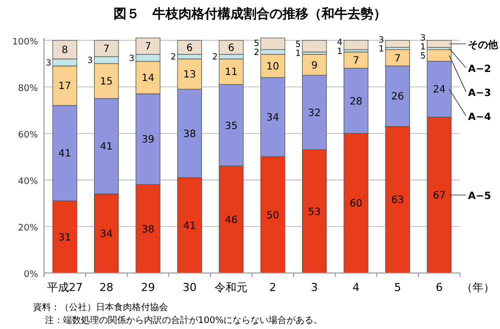 The width and height of the screenshot is (500, 329). Describe the element at coordinates (272, 287) in the screenshot. I see `x-tick-label: 2` at that location.